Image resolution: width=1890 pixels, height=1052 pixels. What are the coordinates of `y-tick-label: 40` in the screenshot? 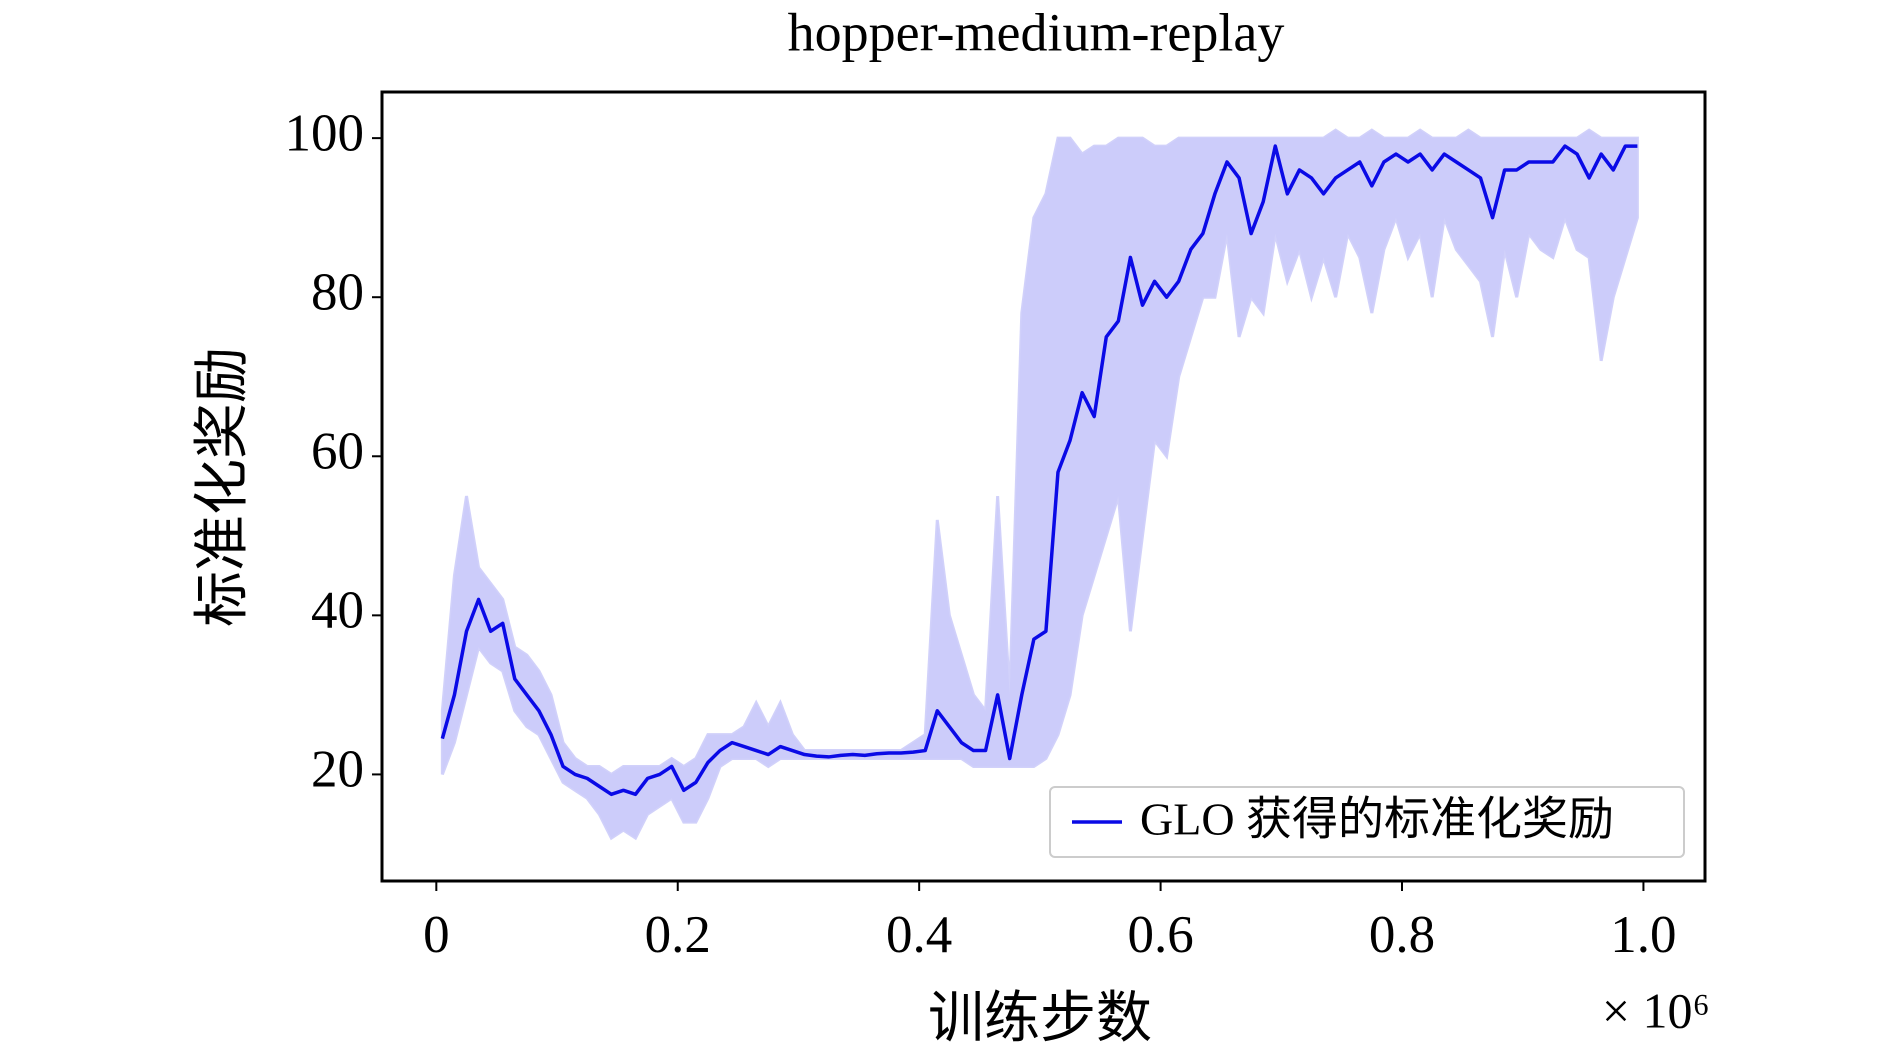 It's located at (337, 611).